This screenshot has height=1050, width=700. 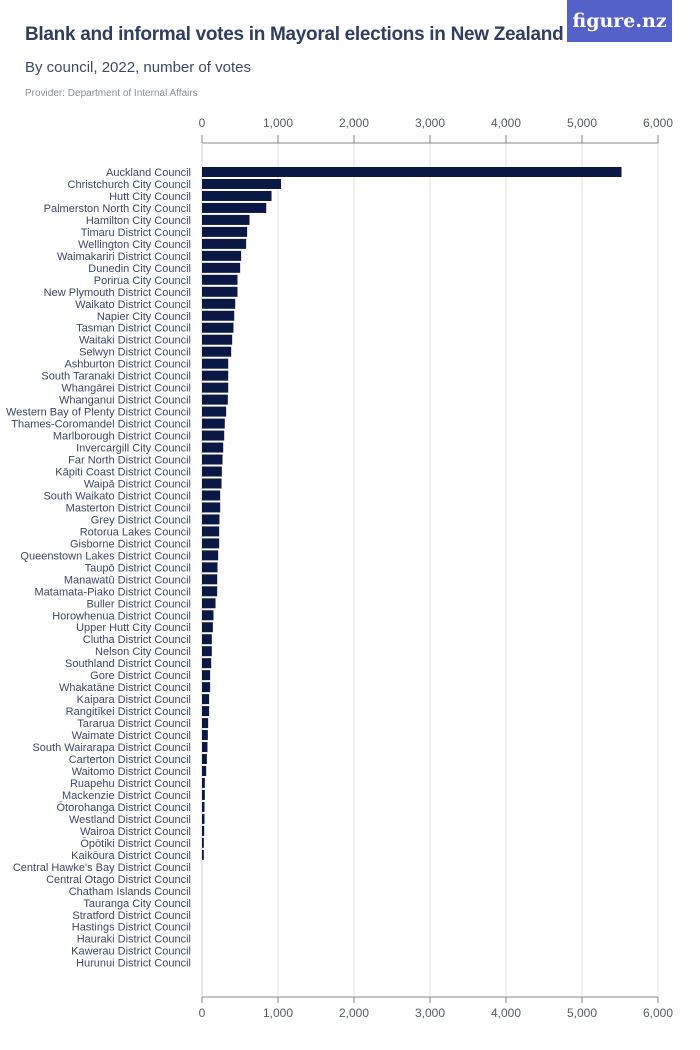 What do you see at coordinates (125, 688) in the screenshot?
I see `category-label: Whakatāne District Council` at bounding box center [125, 688].